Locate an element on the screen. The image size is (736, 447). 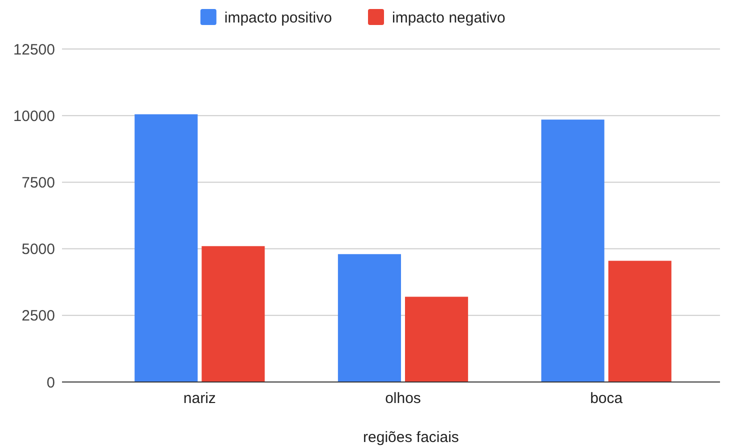
y-tick-label: 12500 is located at coordinates (34, 49).